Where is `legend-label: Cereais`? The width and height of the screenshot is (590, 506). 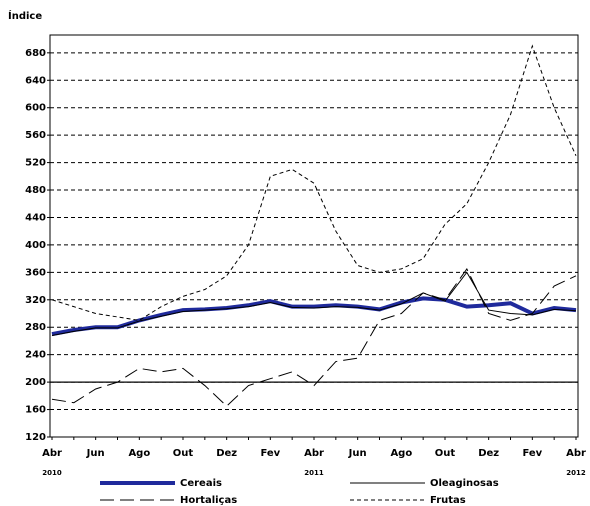
legend-label: Cereais is located at coordinates (201, 483).